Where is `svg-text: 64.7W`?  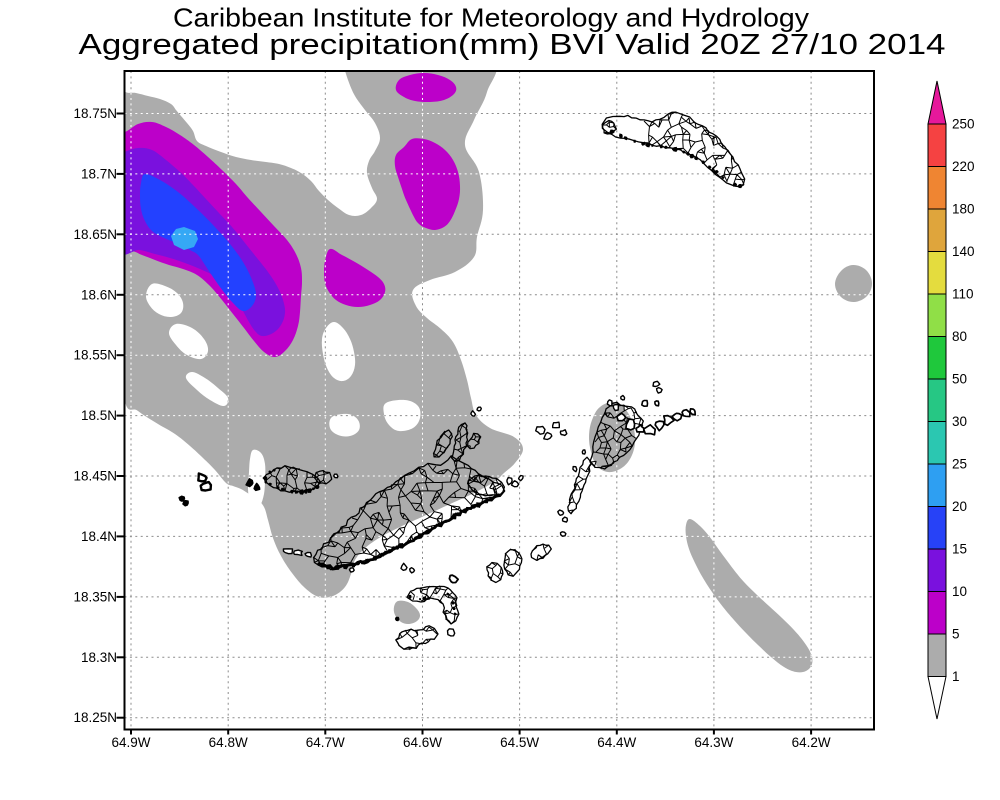
svg-text: 64.7W is located at coordinates (325, 742).